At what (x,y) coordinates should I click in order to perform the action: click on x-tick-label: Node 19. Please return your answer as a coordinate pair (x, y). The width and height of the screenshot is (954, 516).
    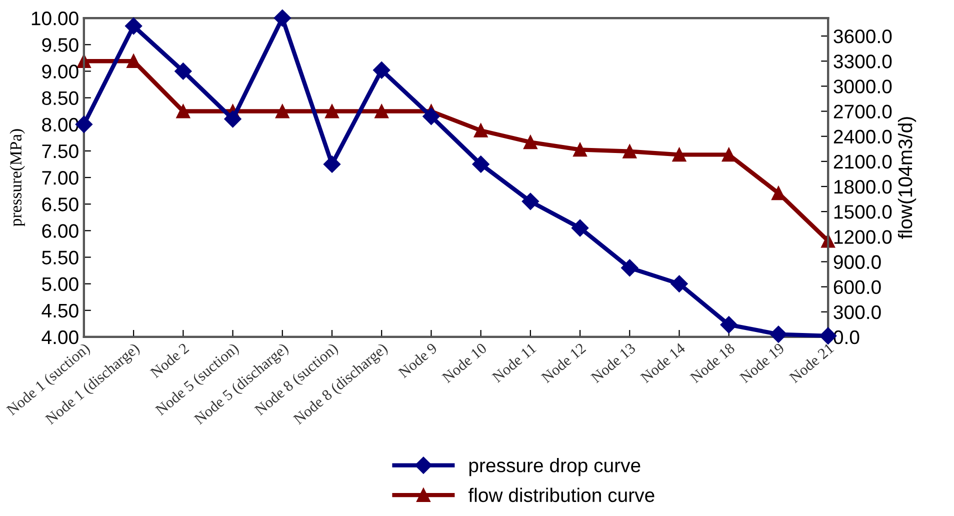
    Looking at the image, I should click on (761, 363).